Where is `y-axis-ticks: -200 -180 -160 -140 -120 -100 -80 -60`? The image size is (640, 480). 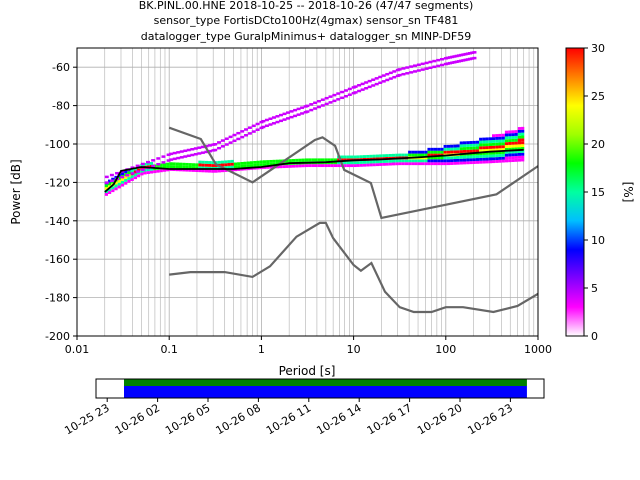 y-axis-ticks: -200 -180 -160 -140 -120 -100 -80 -60 is located at coordinates (61, 202).